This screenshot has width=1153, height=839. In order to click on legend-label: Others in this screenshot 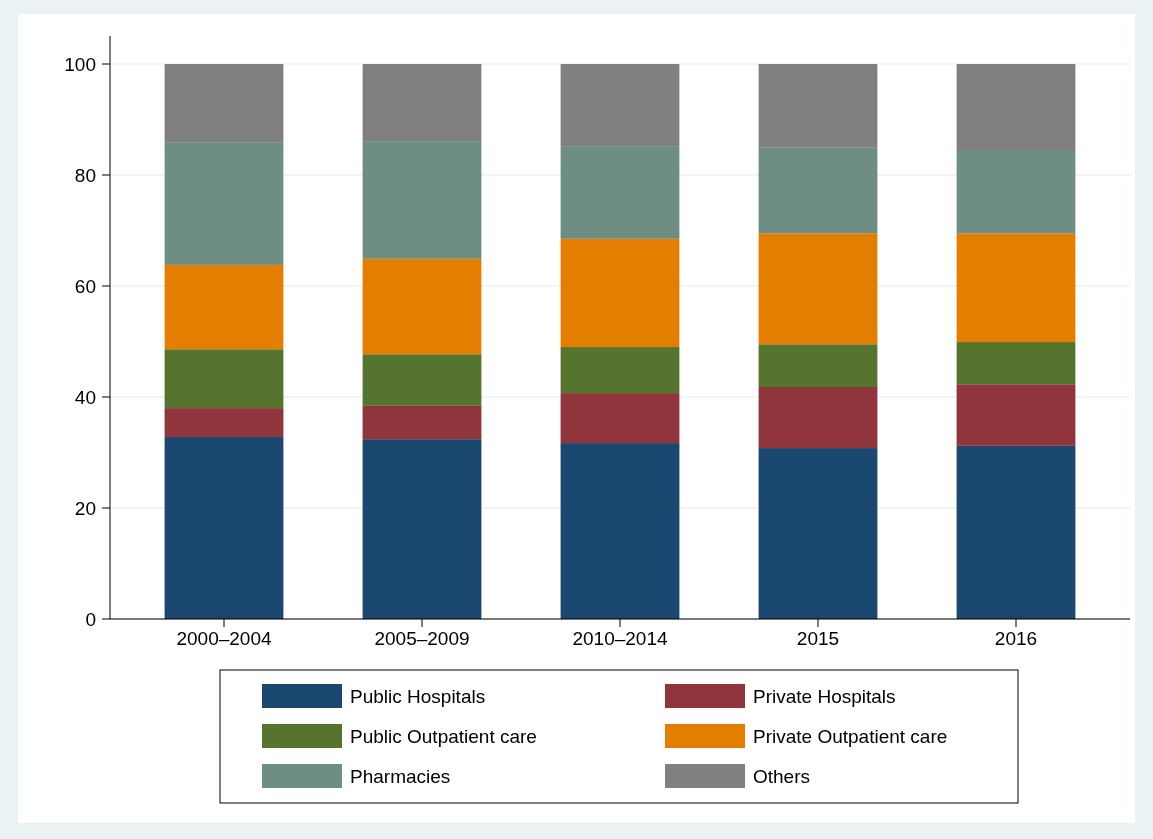, I will do `click(782, 776)`.